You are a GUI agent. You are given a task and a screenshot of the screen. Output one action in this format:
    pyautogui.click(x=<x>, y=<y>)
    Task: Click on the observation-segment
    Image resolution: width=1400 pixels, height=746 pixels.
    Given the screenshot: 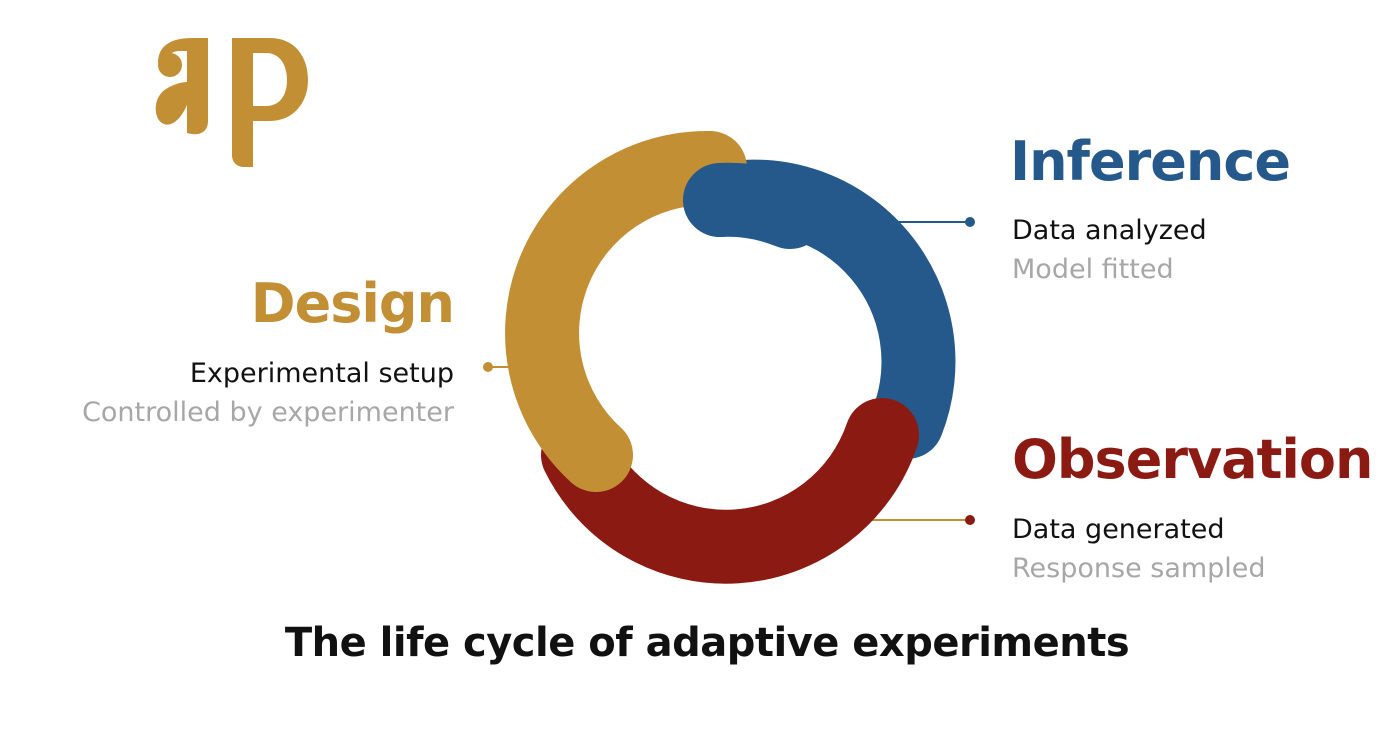 What is the action you would take?
    pyautogui.click(x=730, y=491)
    